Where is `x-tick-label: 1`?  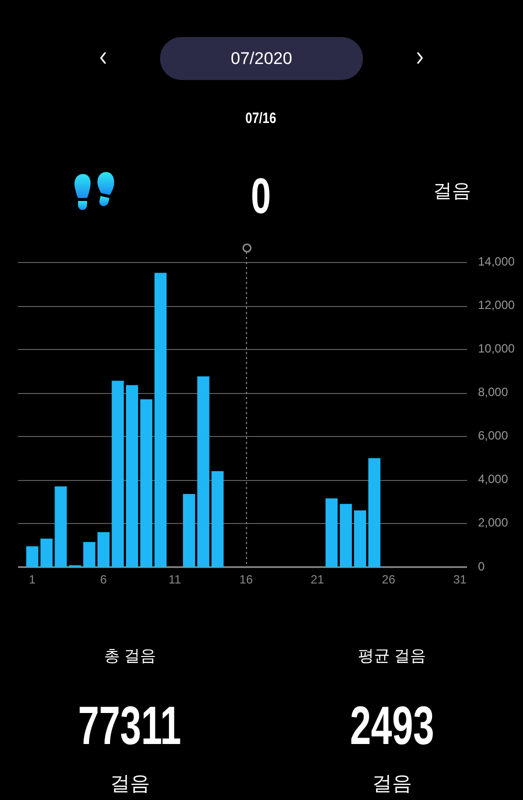 x-tick-label: 1 is located at coordinates (32, 579).